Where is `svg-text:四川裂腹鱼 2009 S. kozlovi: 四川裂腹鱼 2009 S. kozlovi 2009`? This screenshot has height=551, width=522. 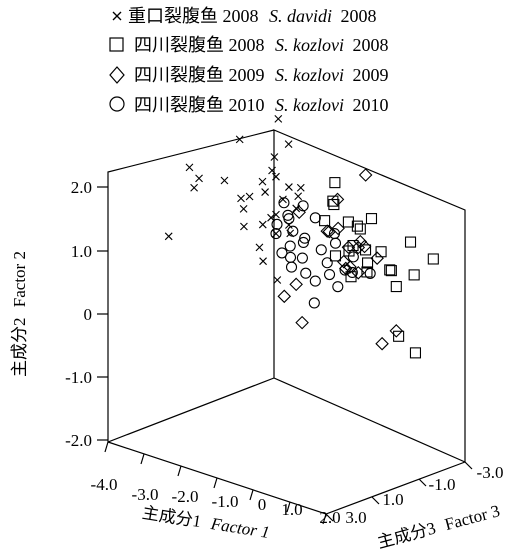
svg-text:四川裂腹鱼 2009 S. kozlovi: 四川裂腹鱼 2009 S. kozlovi 2009 is located at coordinates (261, 75).